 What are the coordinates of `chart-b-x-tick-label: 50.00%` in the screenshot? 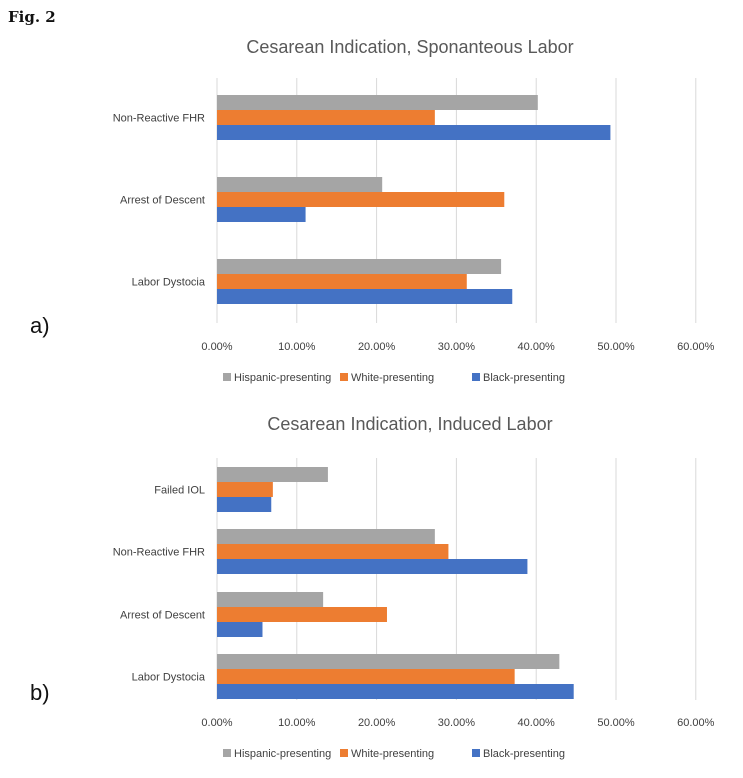 It's located at (616, 723).